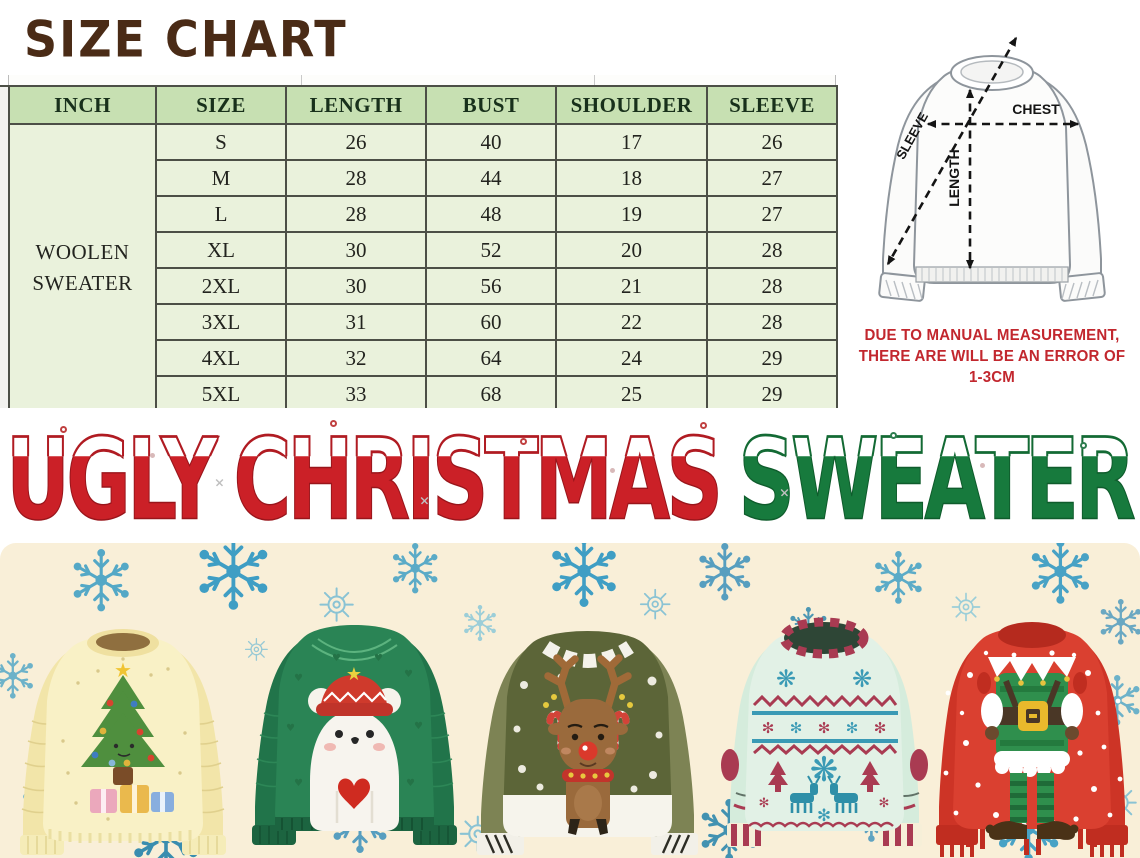 Image resolution: width=1140 pixels, height=858 pixels. Describe the element at coordinates (992, 169) in the screenshot. I see `sweater-outline-diagram: CHEST LENGTH SLEEVE` at that location.